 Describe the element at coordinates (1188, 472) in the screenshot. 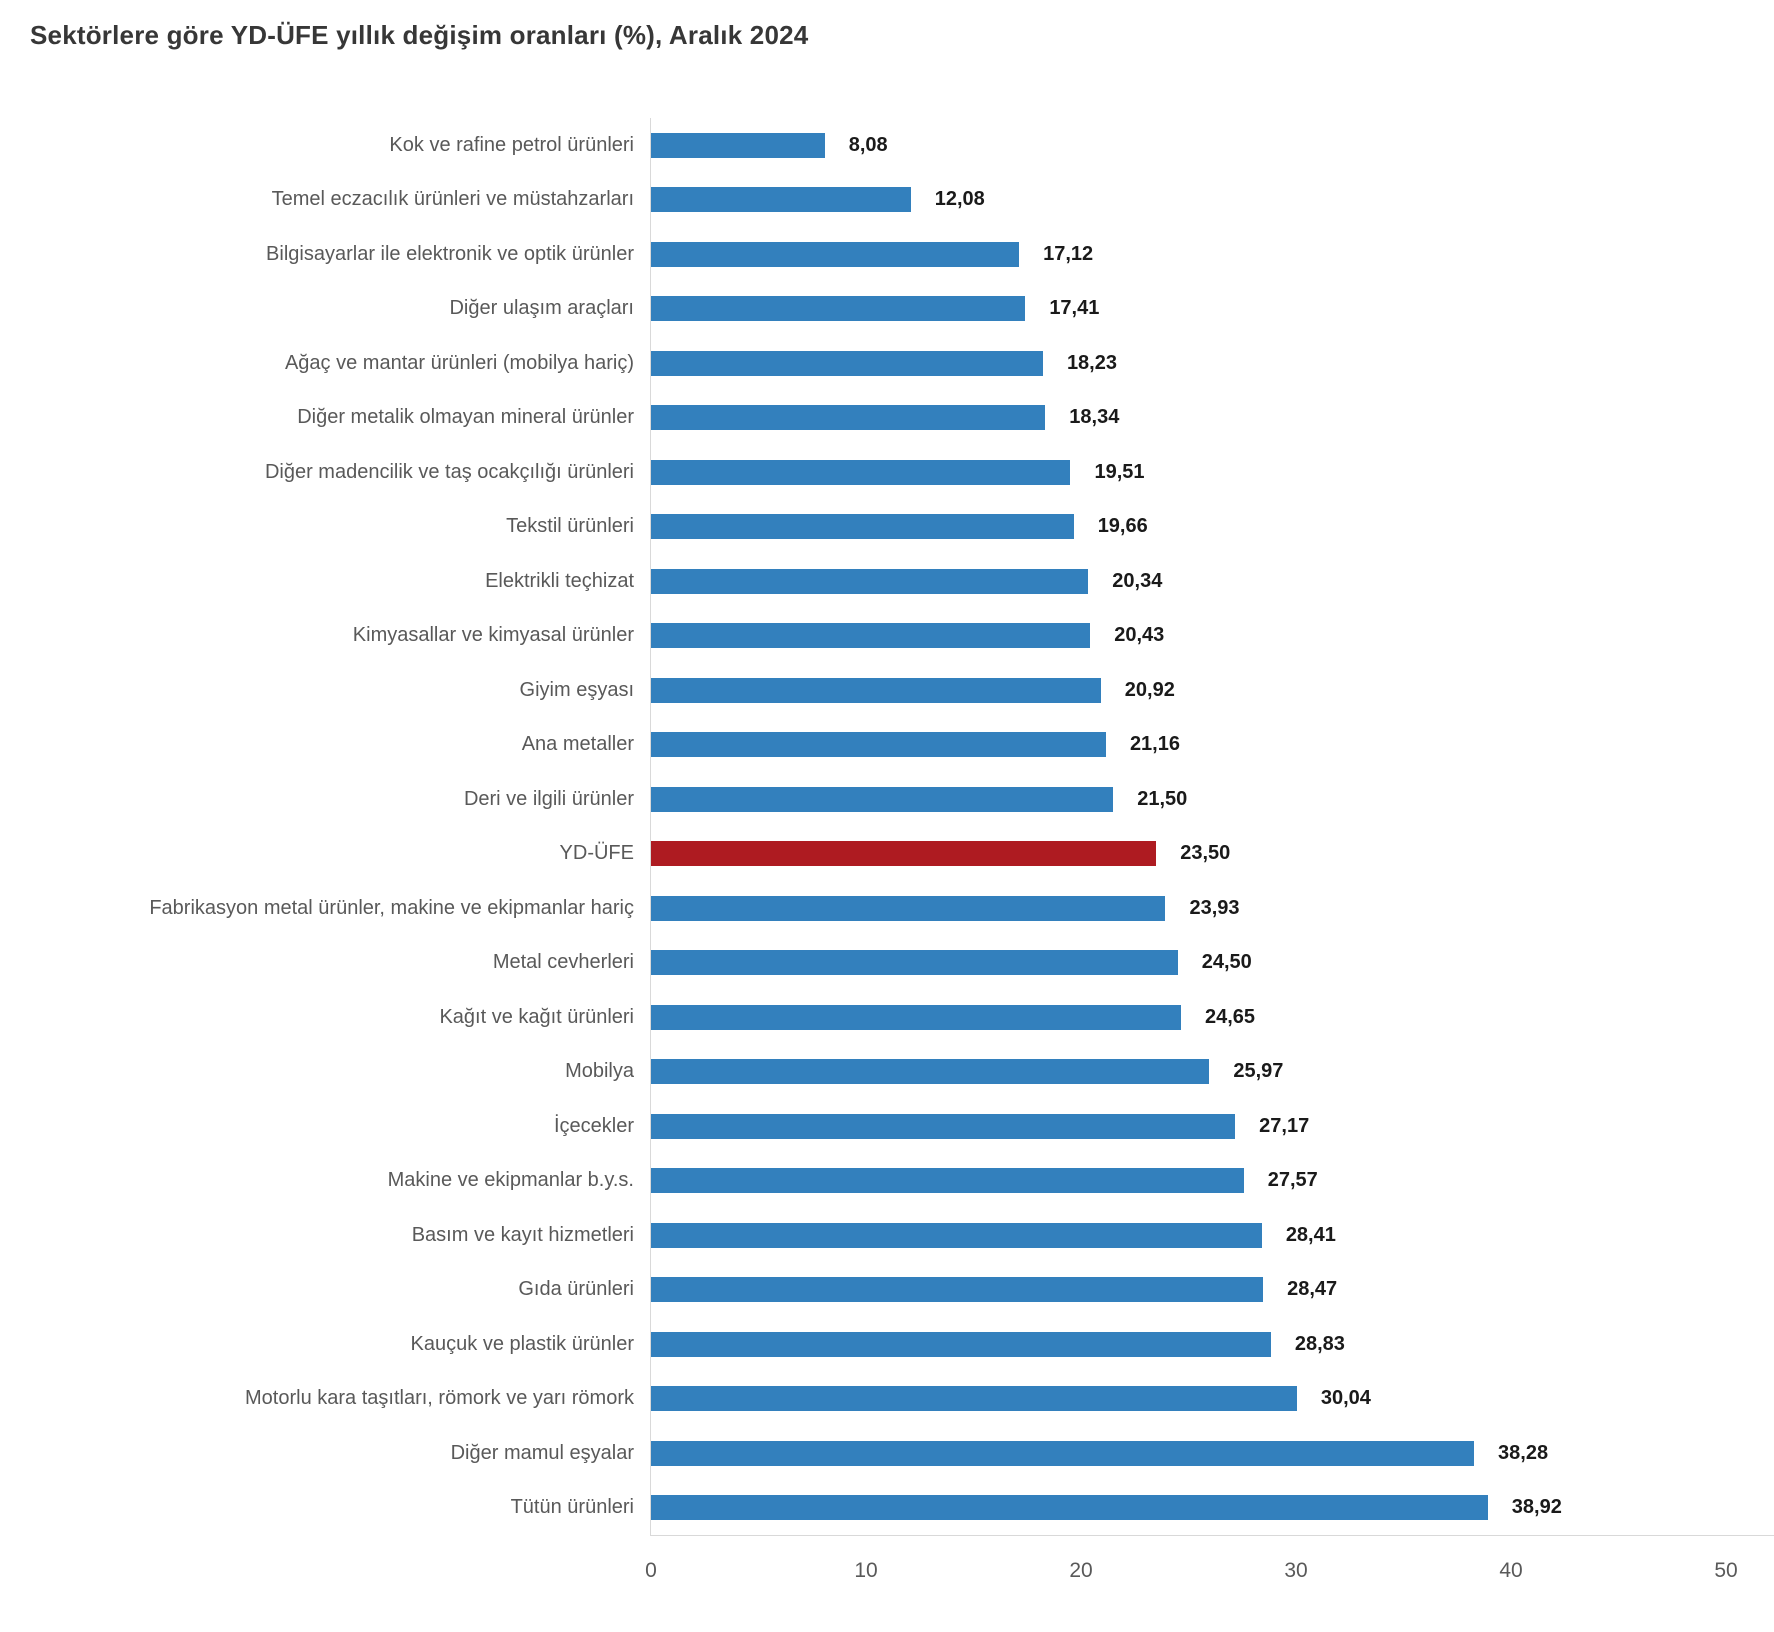

I see `bar-row: 19,51` at that location.